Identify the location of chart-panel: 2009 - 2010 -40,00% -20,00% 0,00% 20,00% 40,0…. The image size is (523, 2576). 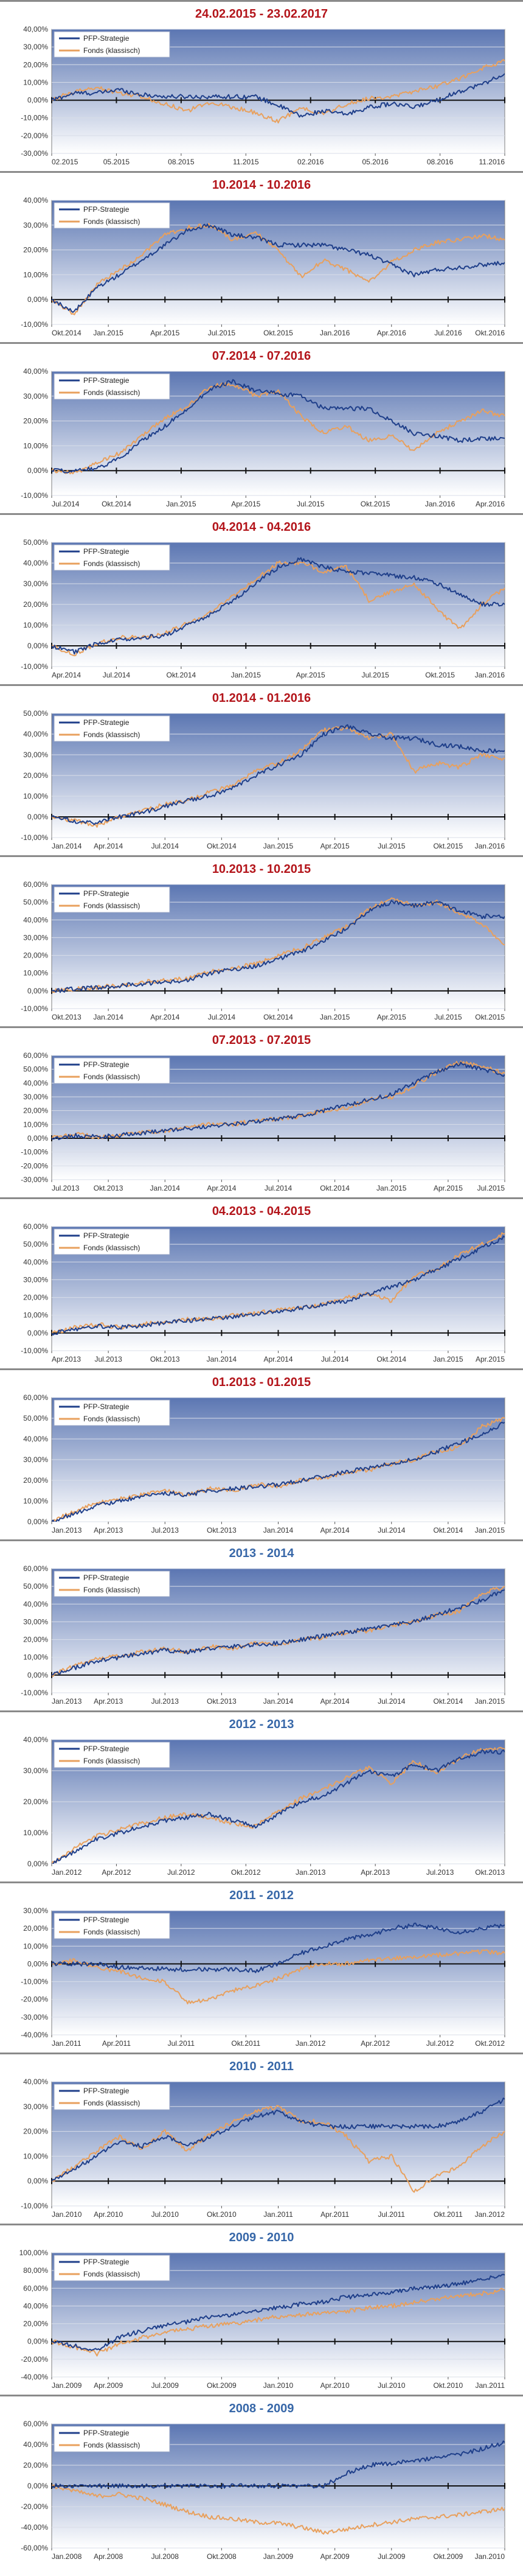
(261, 2309).